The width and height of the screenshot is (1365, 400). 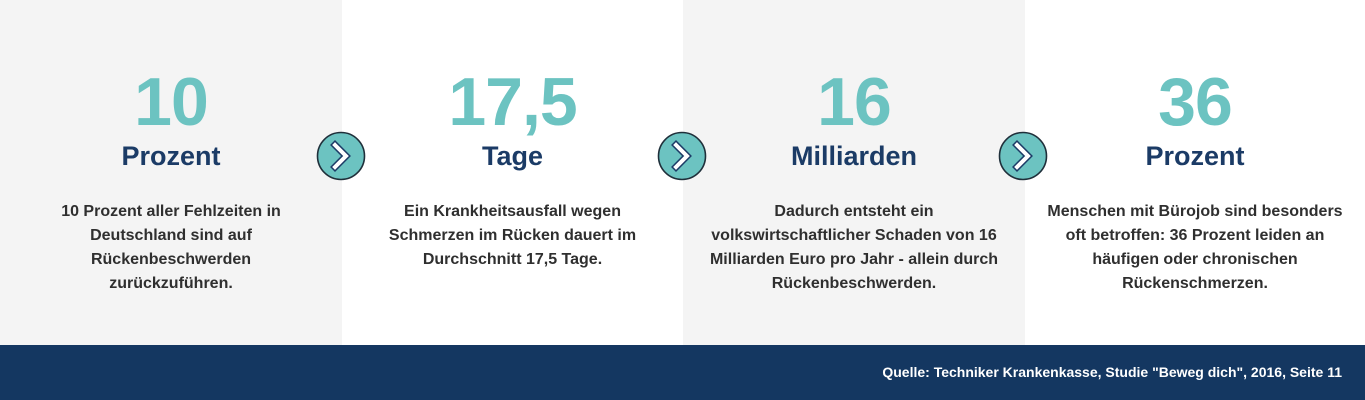 I want to click on stat-number: 16, so click(x=854, y=102).